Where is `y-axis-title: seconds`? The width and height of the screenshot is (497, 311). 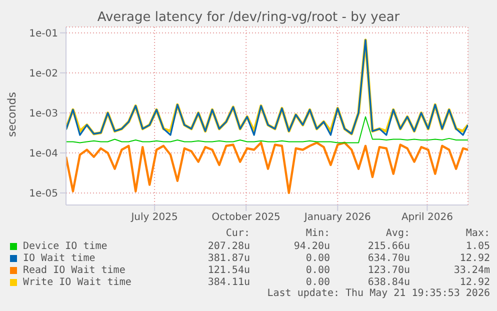 y-axis-title: seconds is located at coordinates (12, 115).